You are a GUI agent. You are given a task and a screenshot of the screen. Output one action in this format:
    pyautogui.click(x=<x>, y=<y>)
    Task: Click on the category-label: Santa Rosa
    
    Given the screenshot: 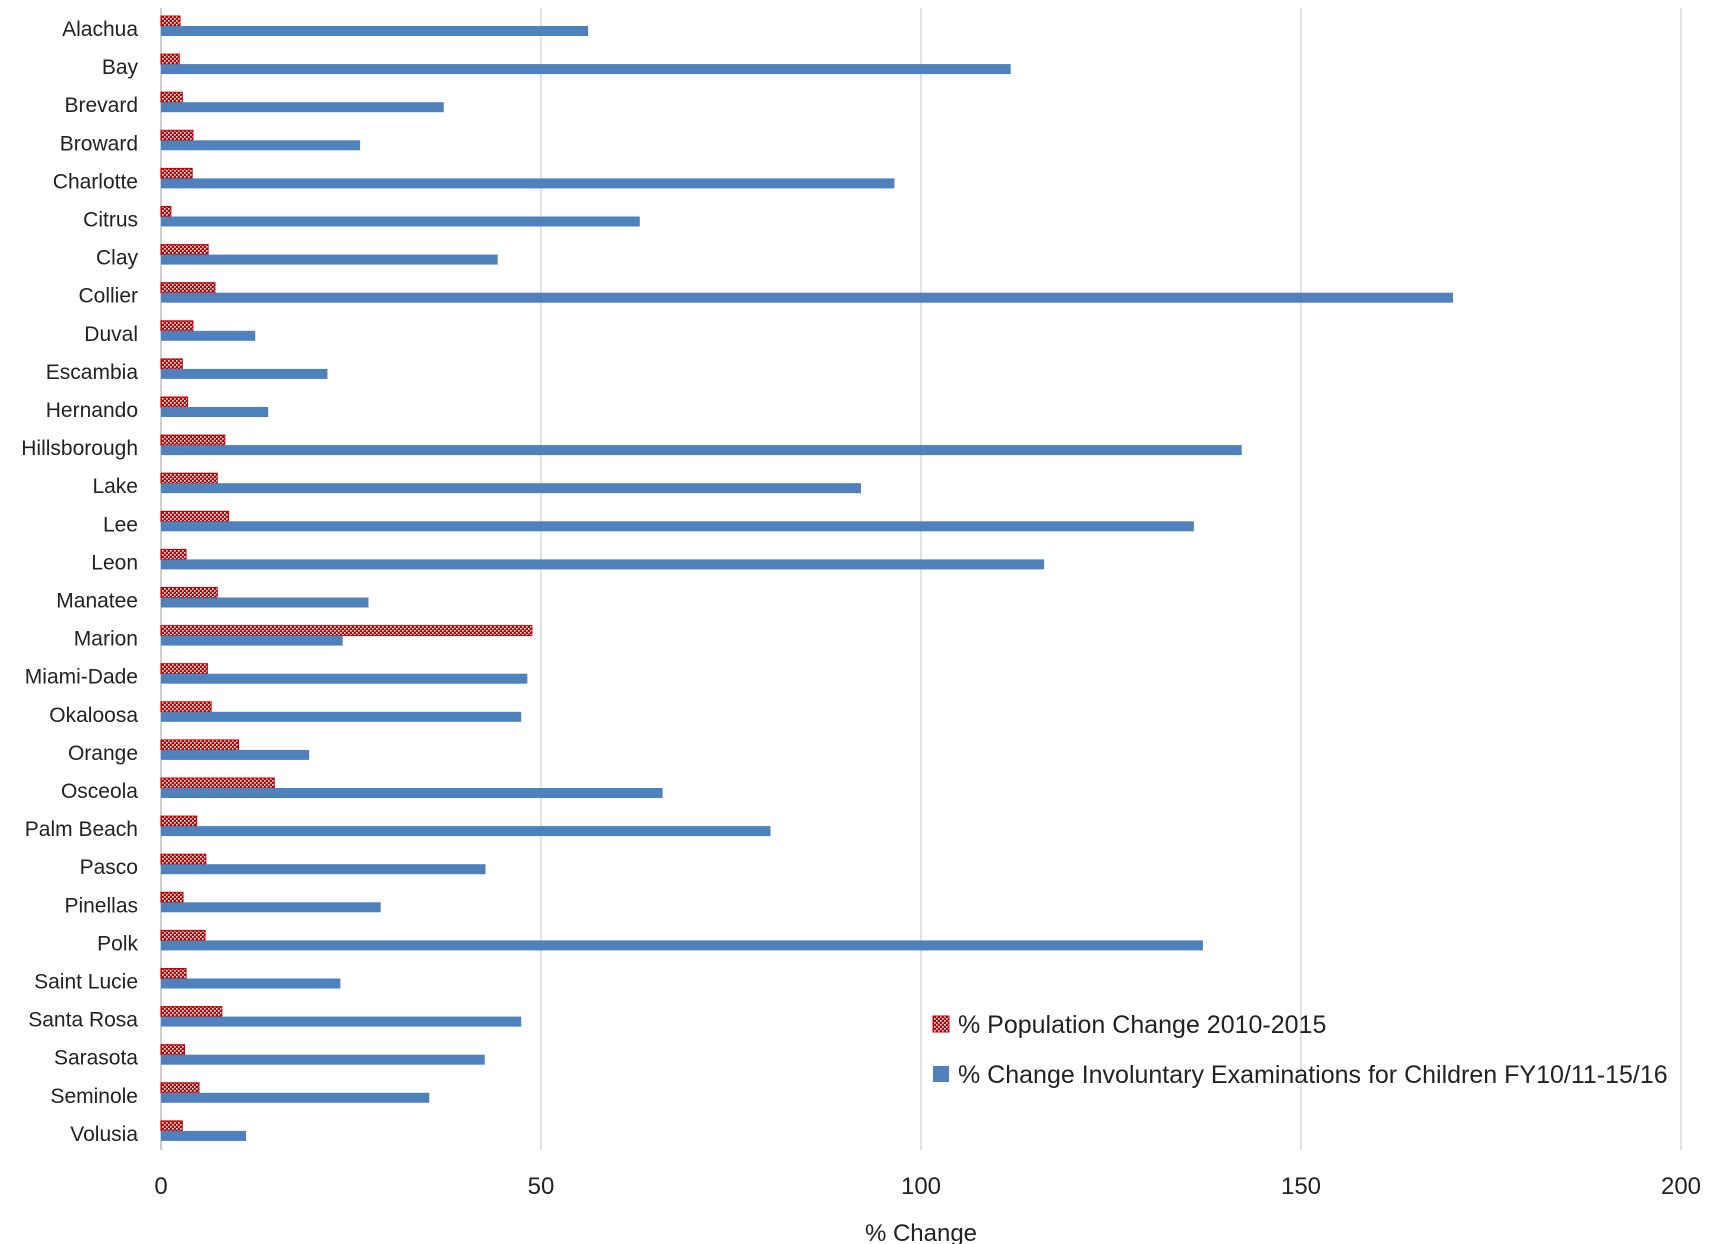 What is the action you would take?
    pyautogui.click(x=83, y=1020)
    